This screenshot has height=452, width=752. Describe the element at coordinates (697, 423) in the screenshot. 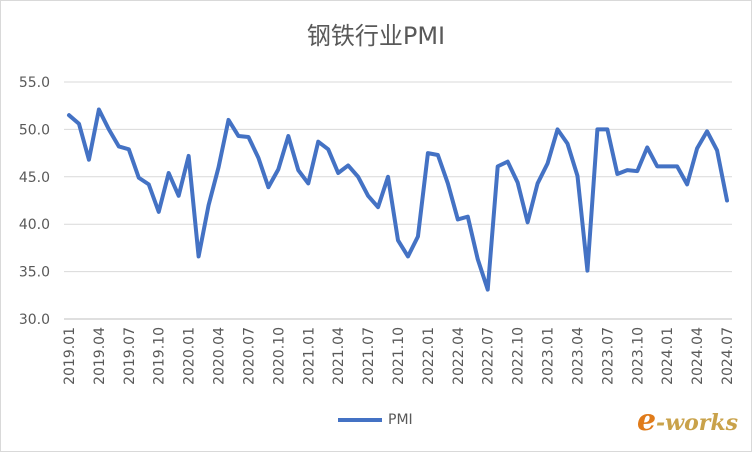

I see `watermark-text: -works` at that location.